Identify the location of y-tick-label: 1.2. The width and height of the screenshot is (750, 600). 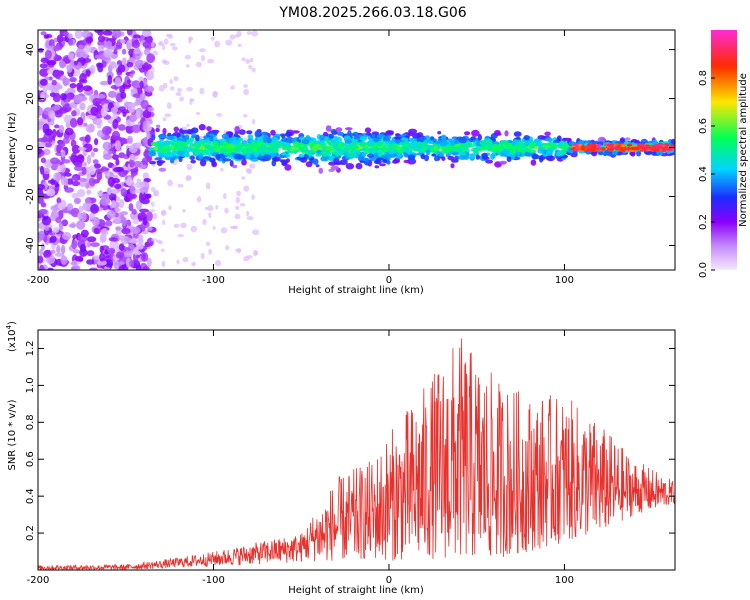
(30, 349).